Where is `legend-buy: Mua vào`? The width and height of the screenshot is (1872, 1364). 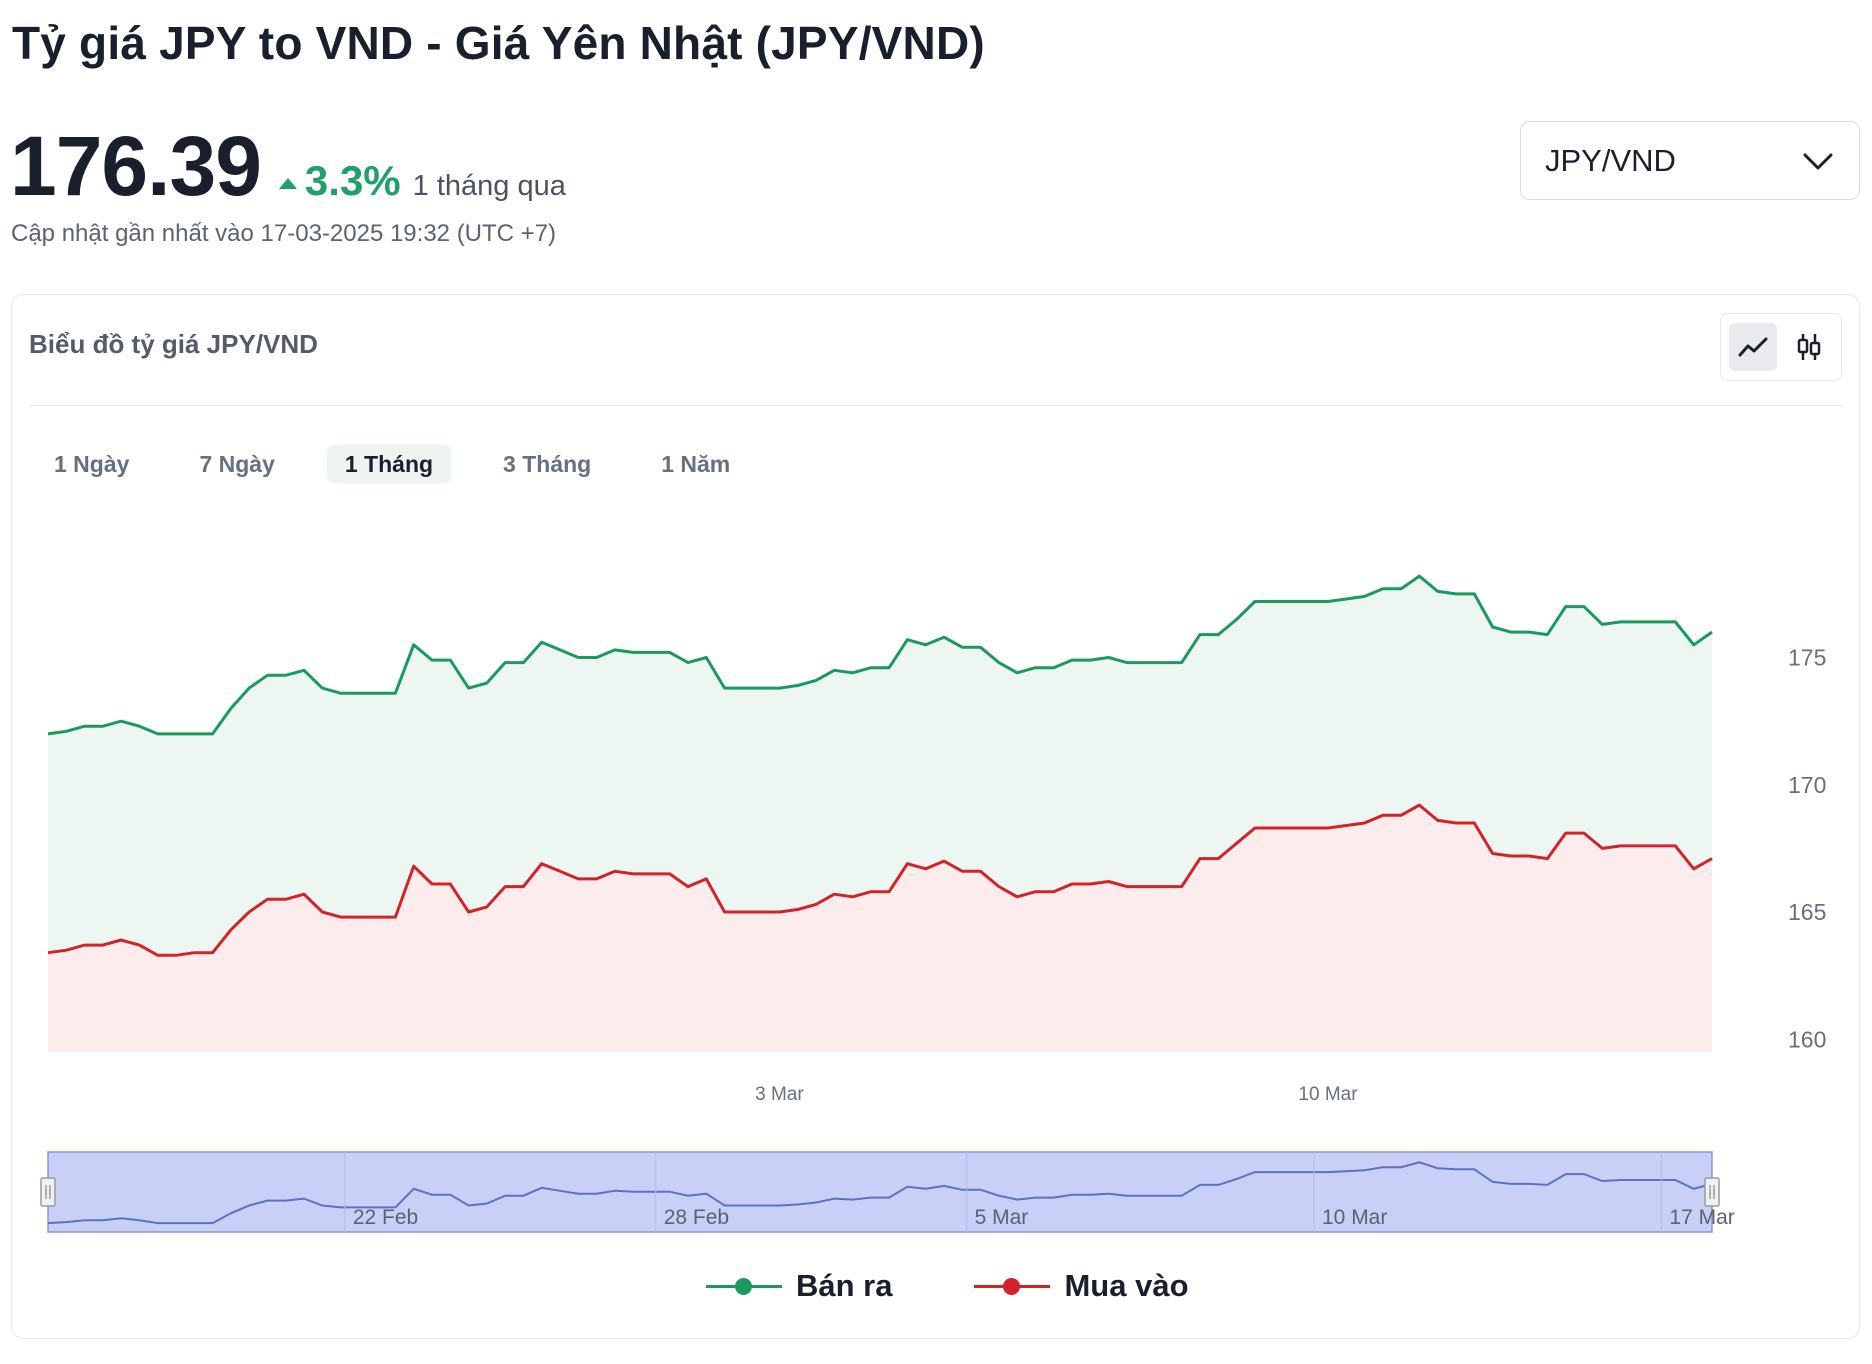
legend-buy: Mua vào is located at coordinates (1081, 1286).